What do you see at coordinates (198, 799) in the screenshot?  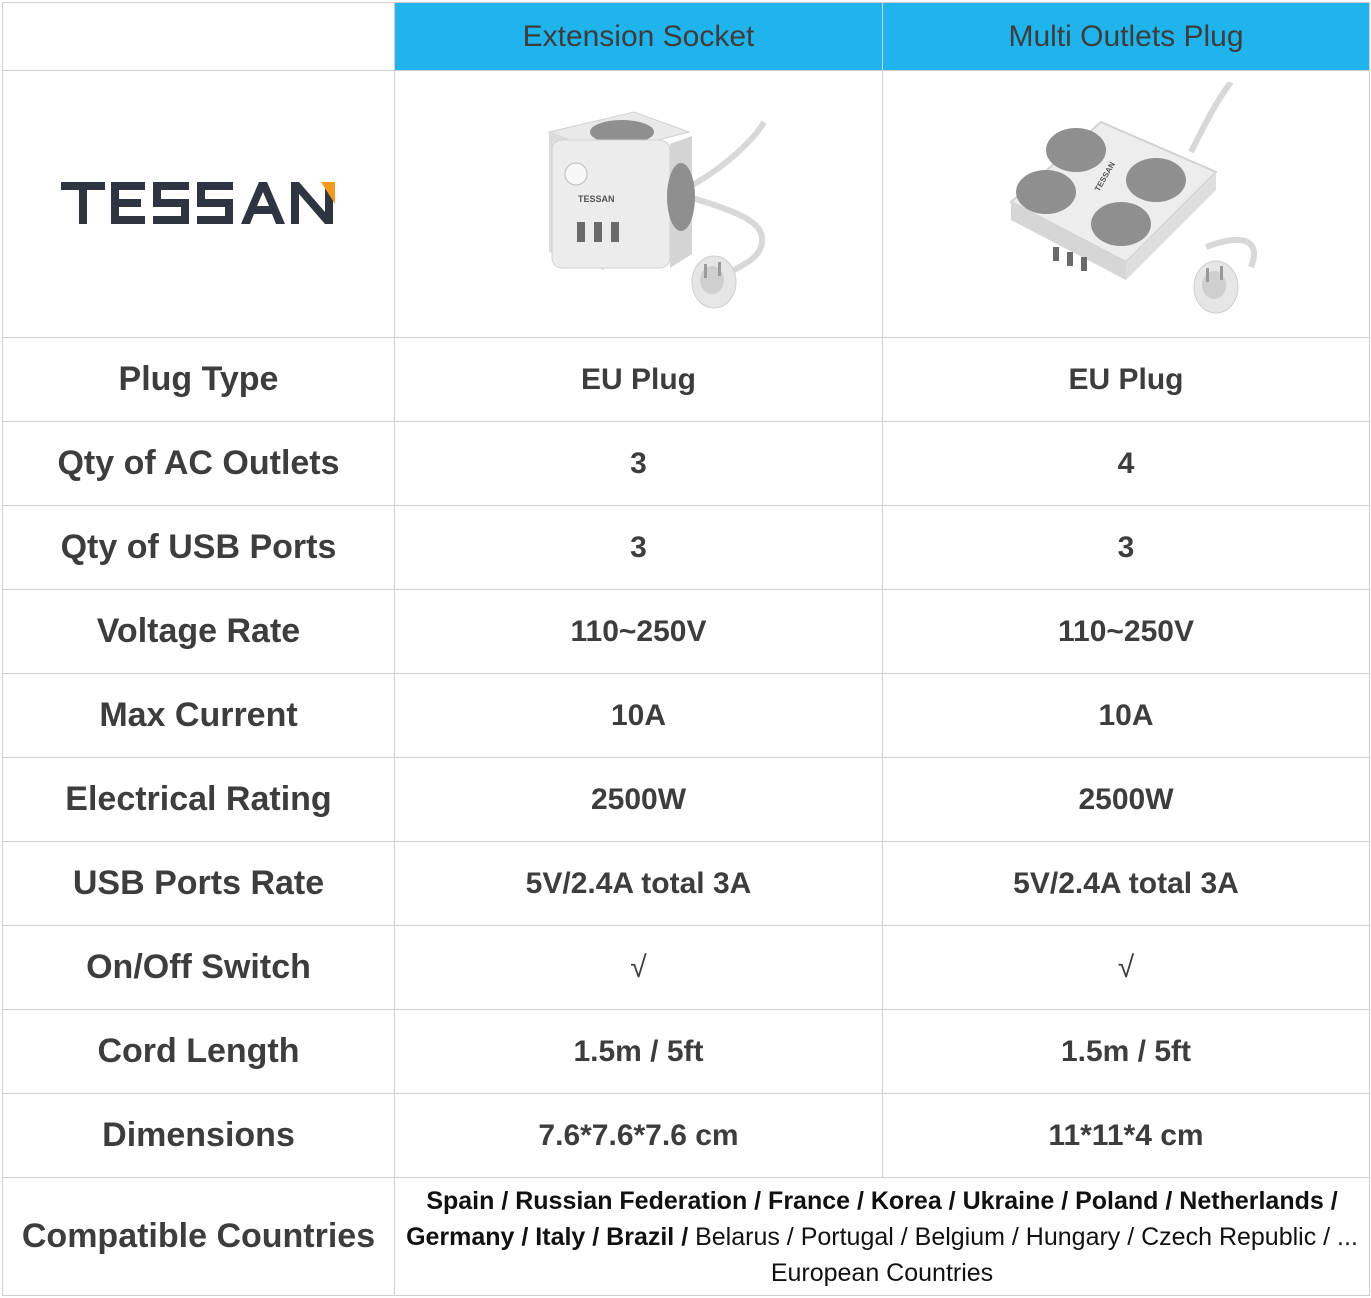 I see `row-label: Electrical Rating` at bounding box center [198, 799].